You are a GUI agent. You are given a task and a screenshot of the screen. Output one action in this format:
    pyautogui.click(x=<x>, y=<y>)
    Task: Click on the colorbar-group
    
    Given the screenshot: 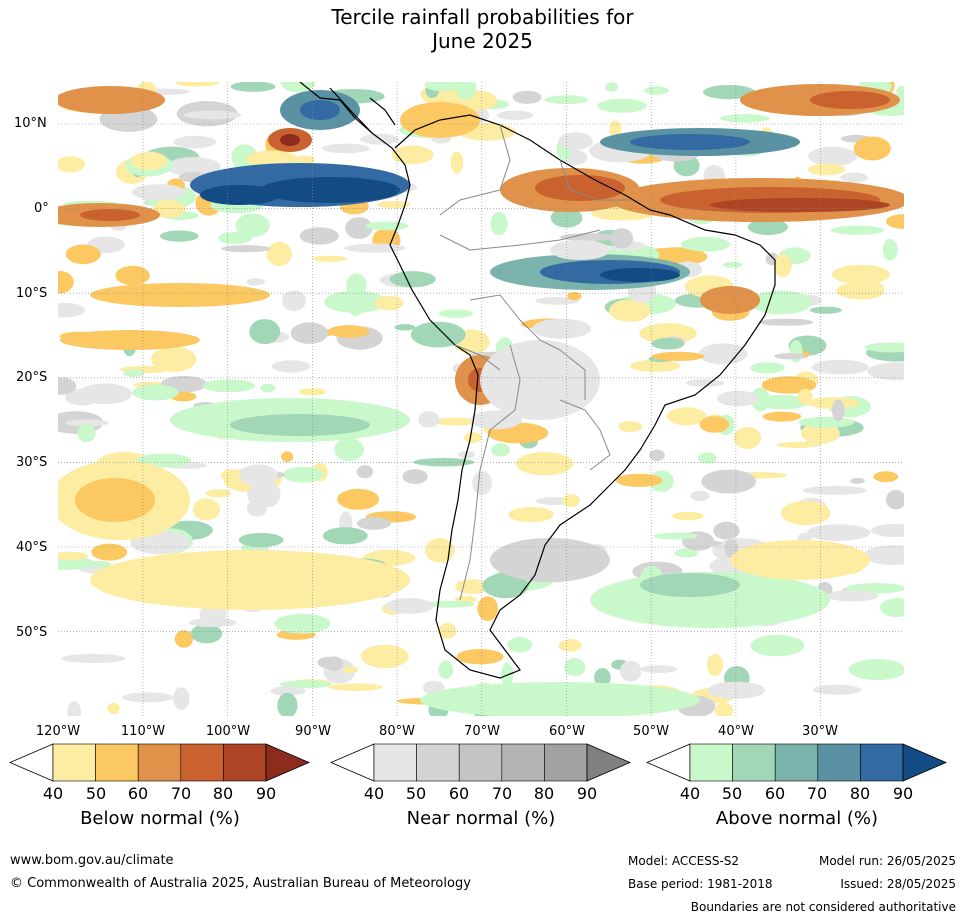 What is the action you would take?
    pyautogui.click(x=478, y=762)
    